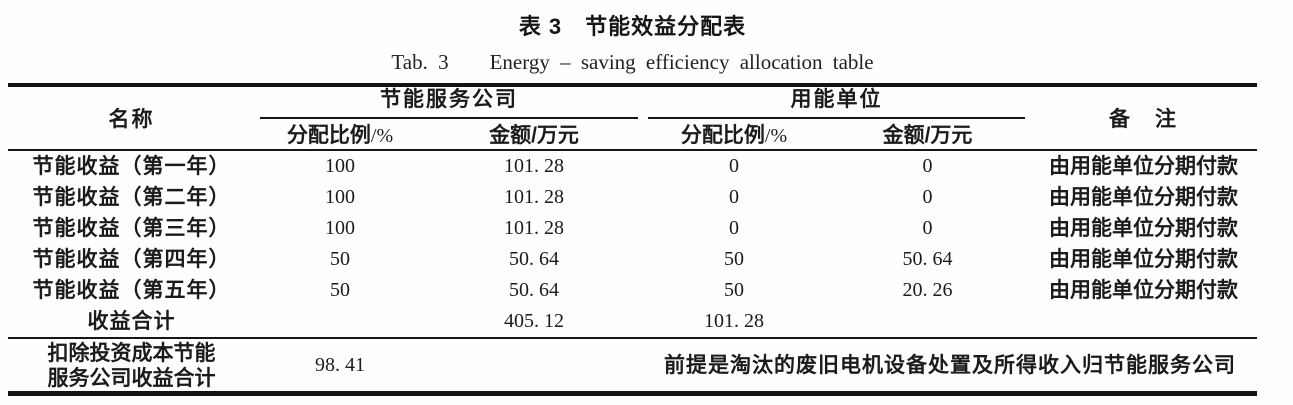  What do you see at coordinates (340, 322) in the screenshot?
I see `esco-ratio-value` at bounding box center [340, 322].